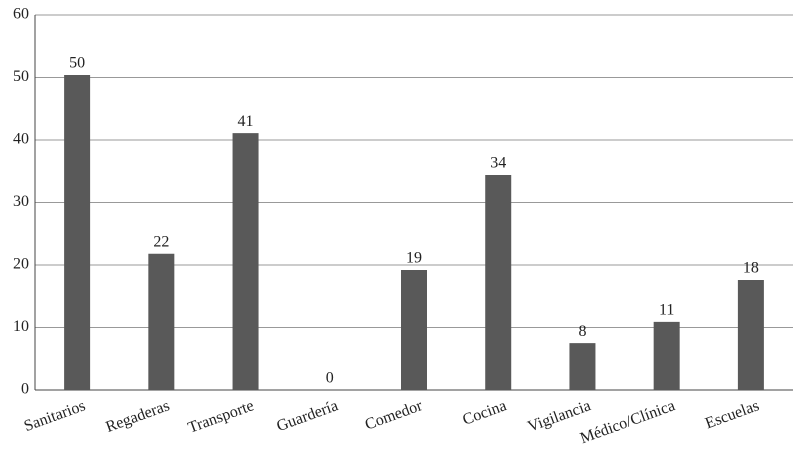 This screenshot has height=474, width=794. I want to click on y-tick-label: 50, so click(21, 76).